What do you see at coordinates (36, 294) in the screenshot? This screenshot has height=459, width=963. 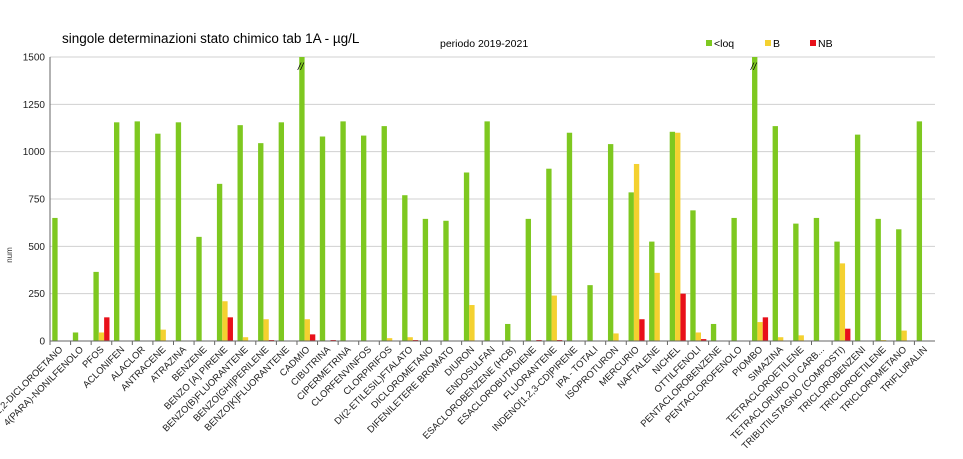 I see `y-tick-label: 250` at bounding box center [36, 294].